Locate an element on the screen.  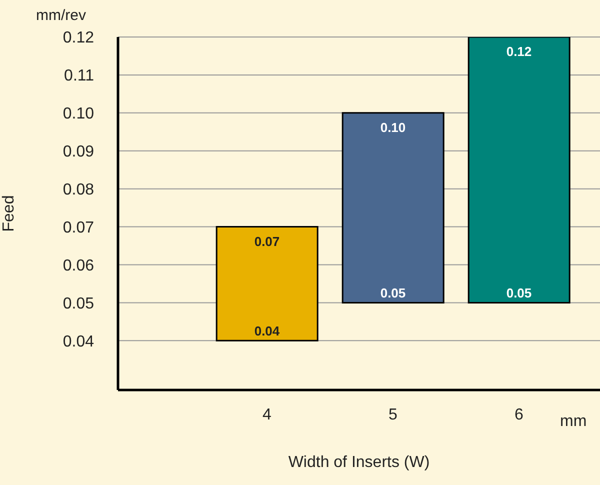
y-tick-label: 0.06 is located at coordinates (78, 265).